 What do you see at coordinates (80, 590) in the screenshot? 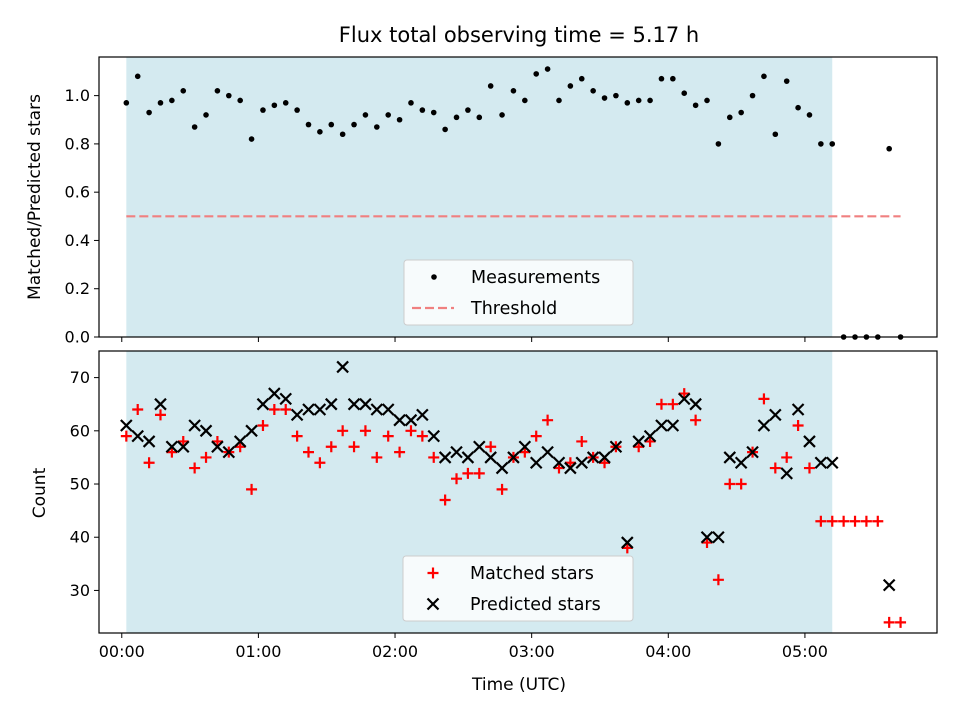
I see `y-tick-label: 30` at bounding box center [80, 590].